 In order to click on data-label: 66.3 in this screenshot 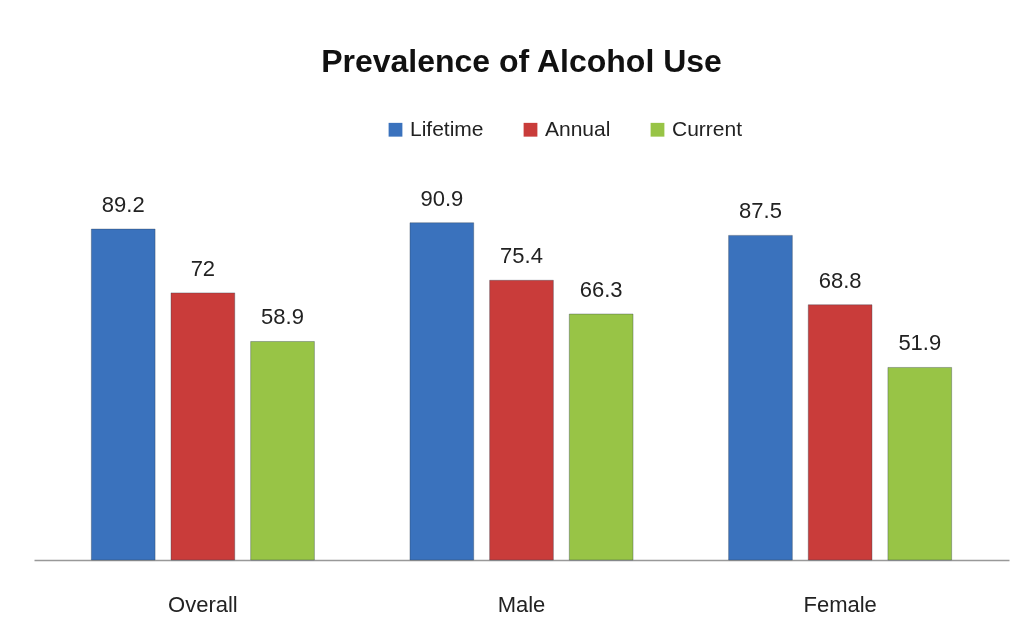, I will do `click(601, 290)`.